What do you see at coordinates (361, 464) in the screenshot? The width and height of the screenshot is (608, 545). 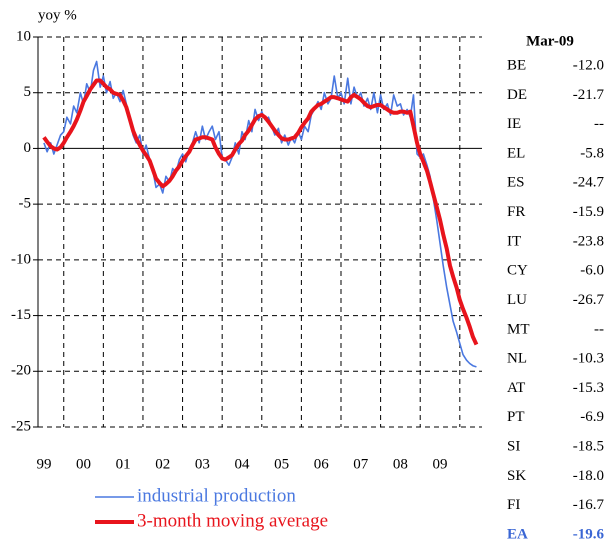 I see `x-tick-label: 07` at bounding box center [361, 464].